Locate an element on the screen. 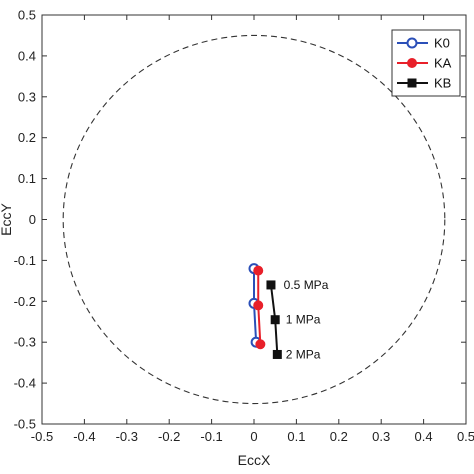 The height and width of the screenshot is (474, 474). annotation-layer: 0.5 MPa 1 MPa 2 MPa is located at coordinates (306, 320).